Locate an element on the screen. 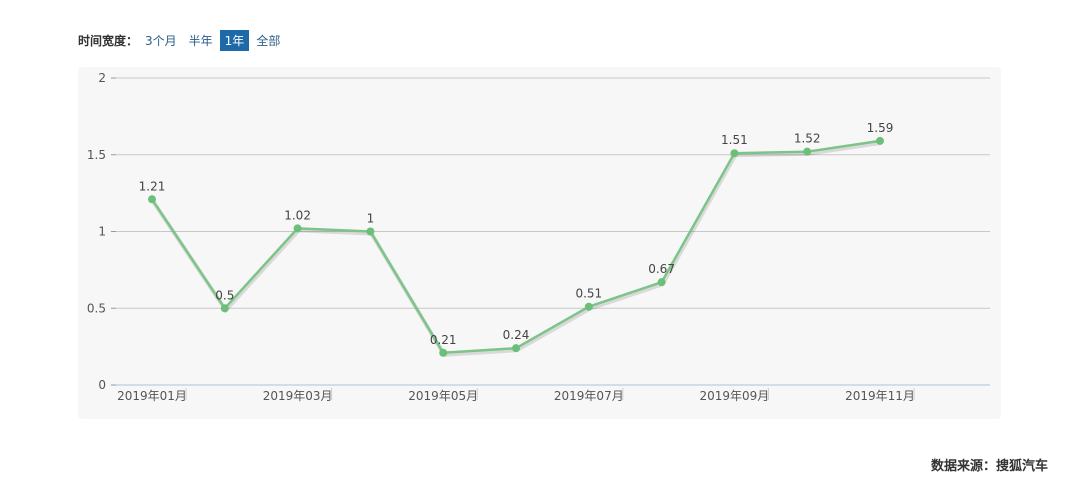  time-range-option-all: 全部 is located at coordinates (268, 40).